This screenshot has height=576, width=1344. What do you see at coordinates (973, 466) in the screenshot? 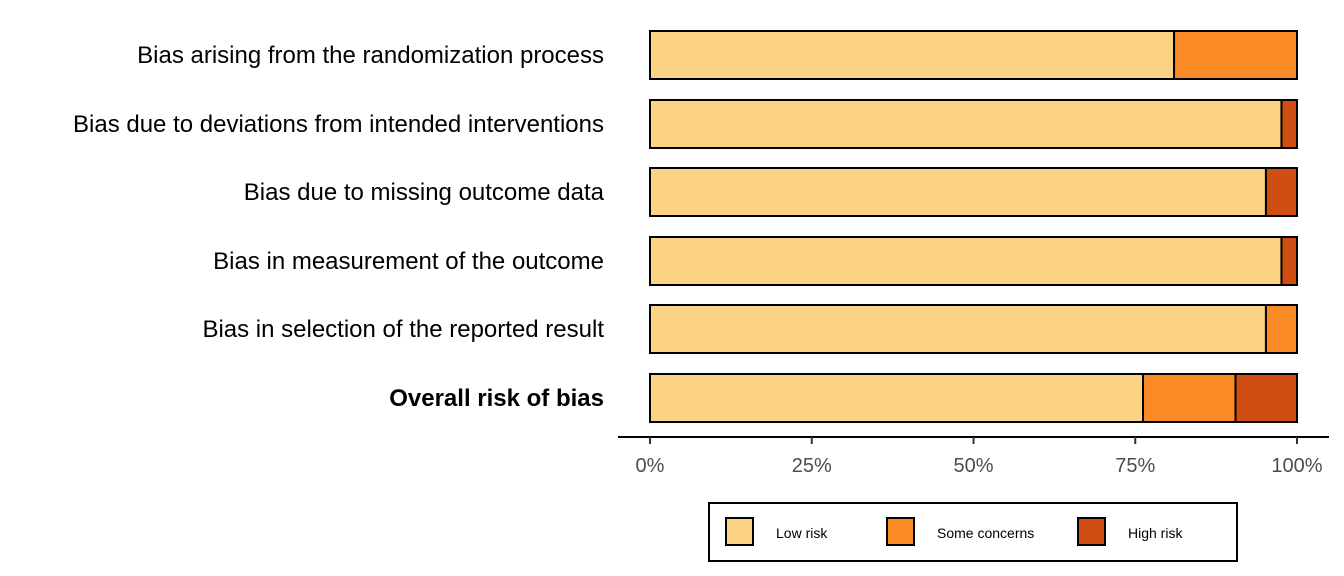
I see `x-tick-label: 50%` at bounding box center [973, 466].